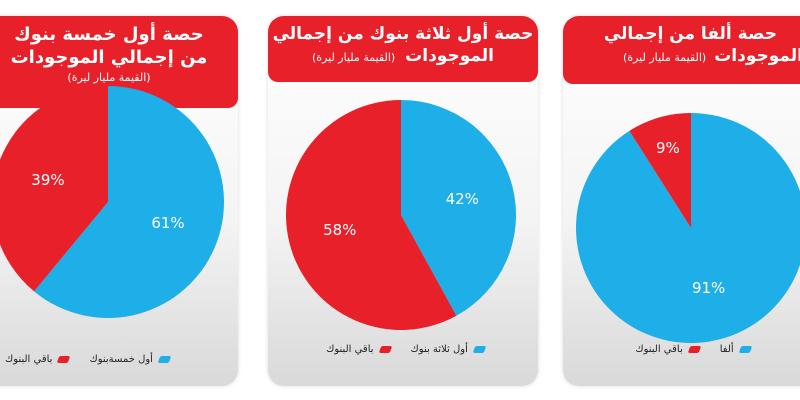  I want to click on chart-title-line2: من إجمالي الموجودات, so click(109, 57).